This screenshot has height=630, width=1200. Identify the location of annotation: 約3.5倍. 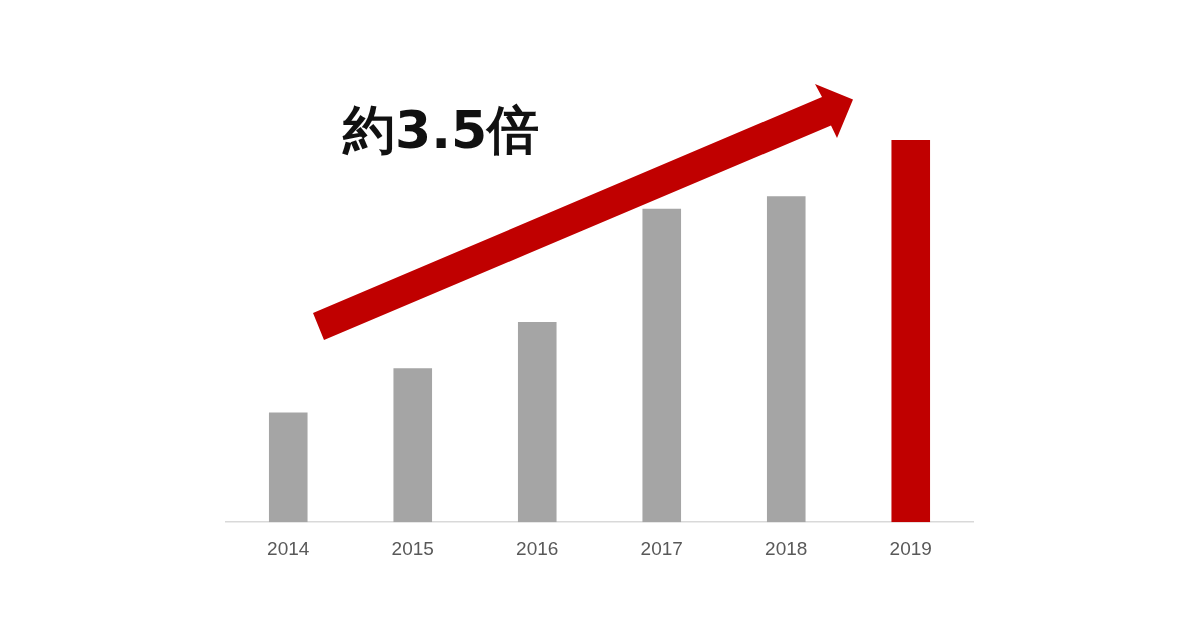
(441, 130).